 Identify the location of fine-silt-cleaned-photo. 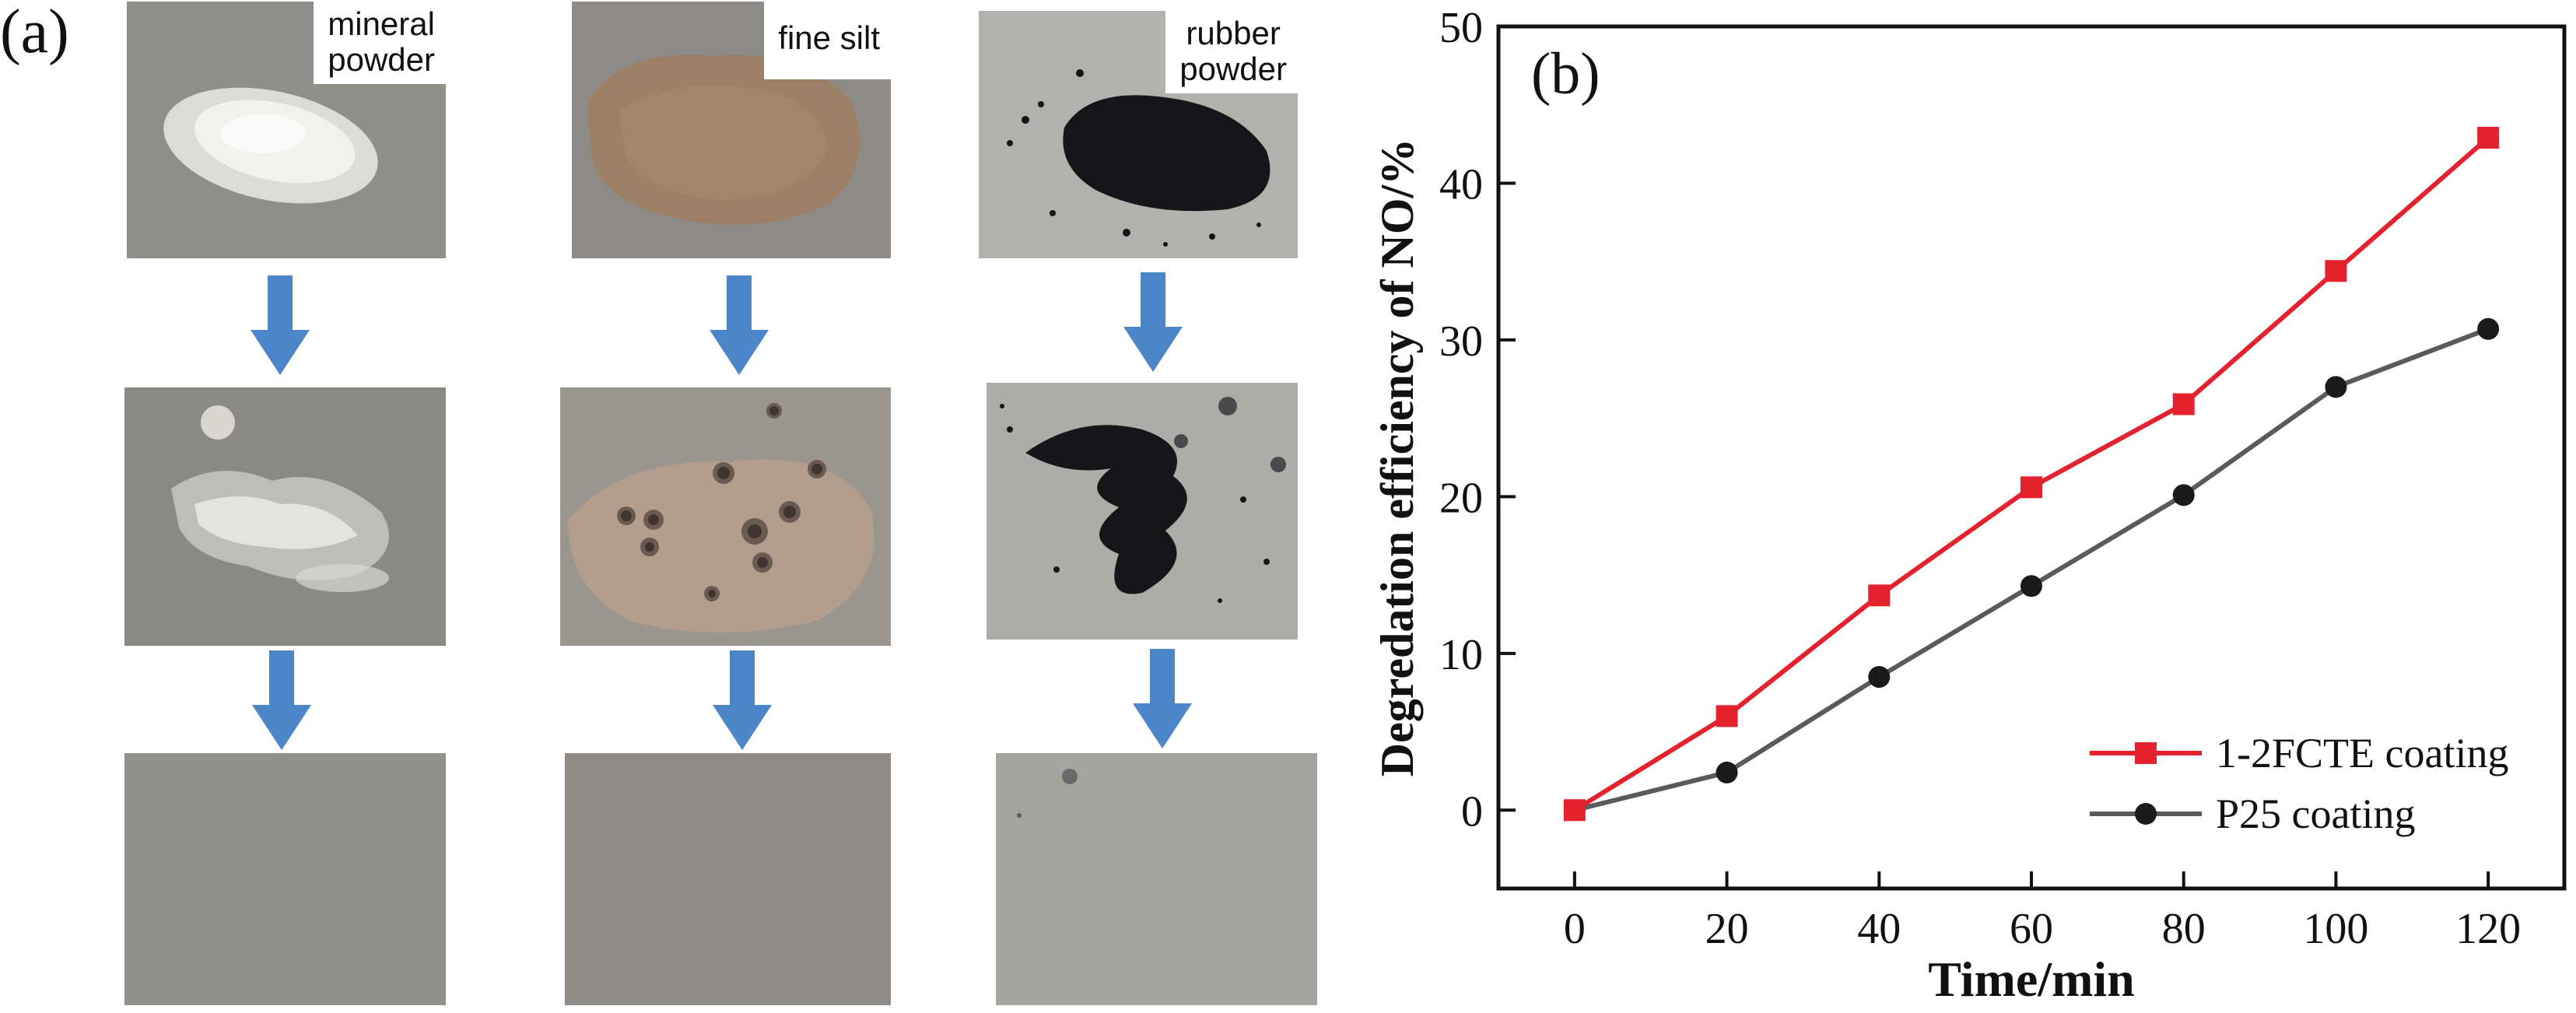
(728, 879).